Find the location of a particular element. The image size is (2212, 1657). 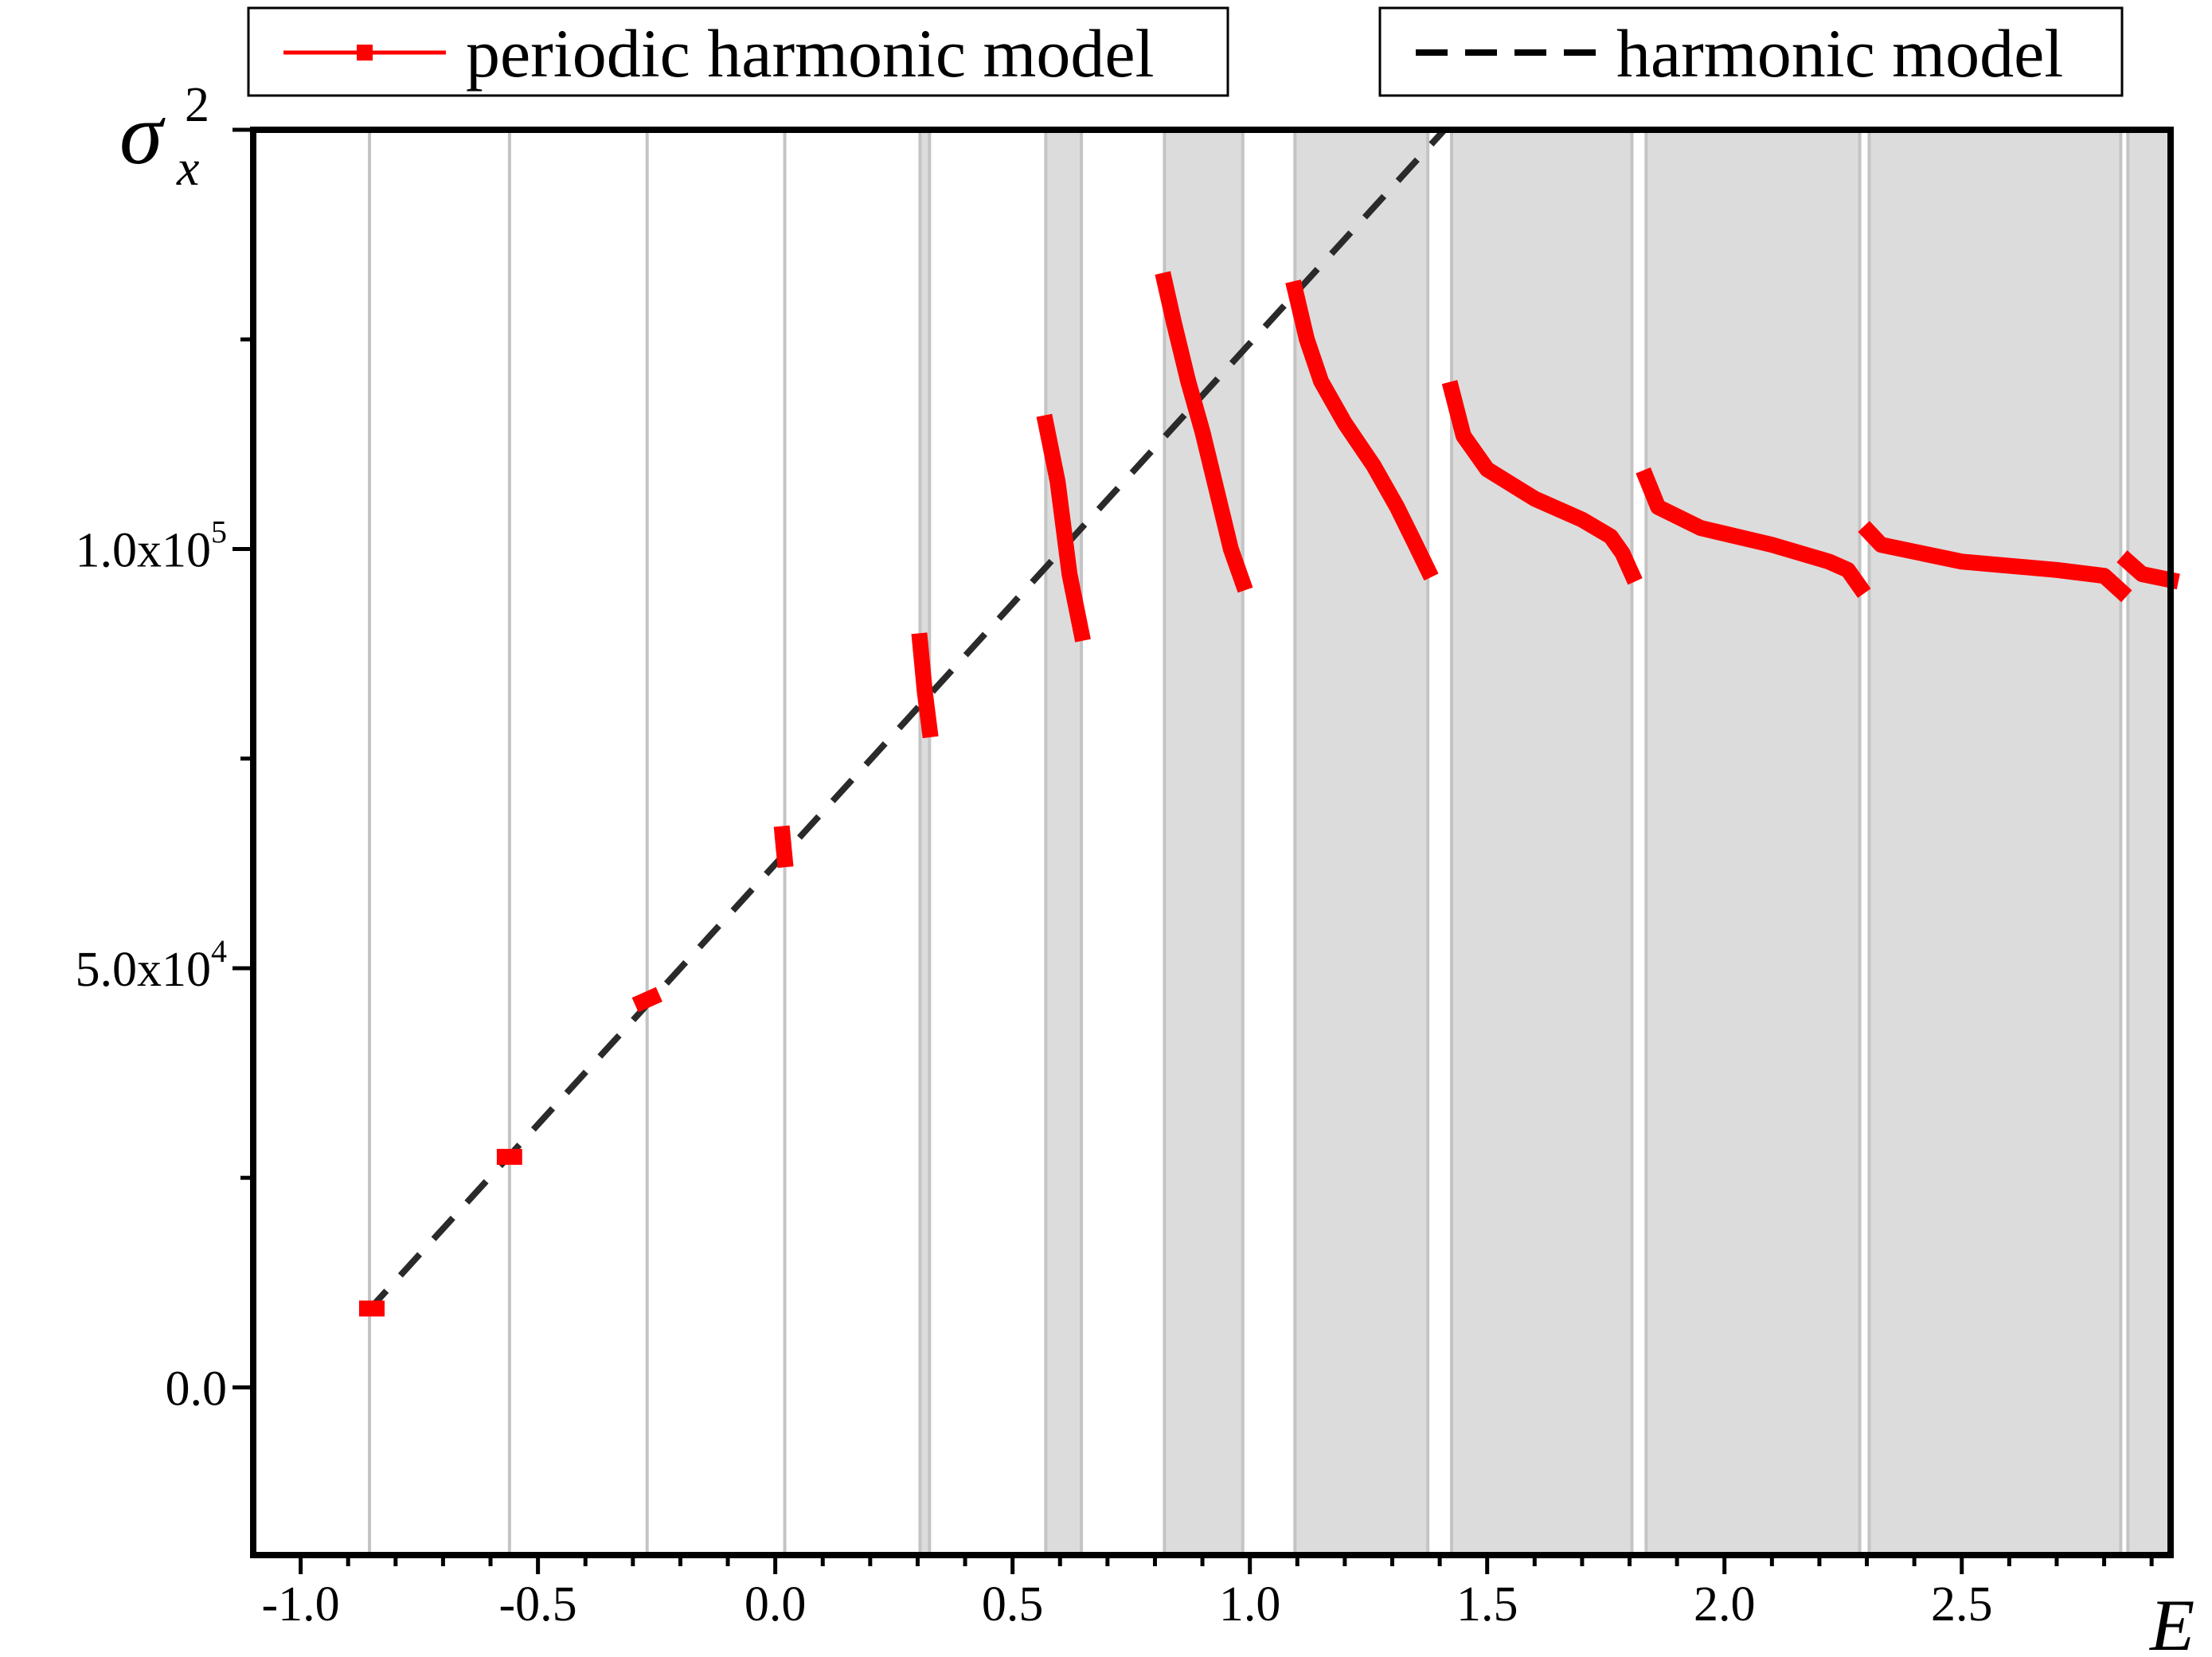

x-tick-label: 0.5 is located at coordinates (1013, 1604).